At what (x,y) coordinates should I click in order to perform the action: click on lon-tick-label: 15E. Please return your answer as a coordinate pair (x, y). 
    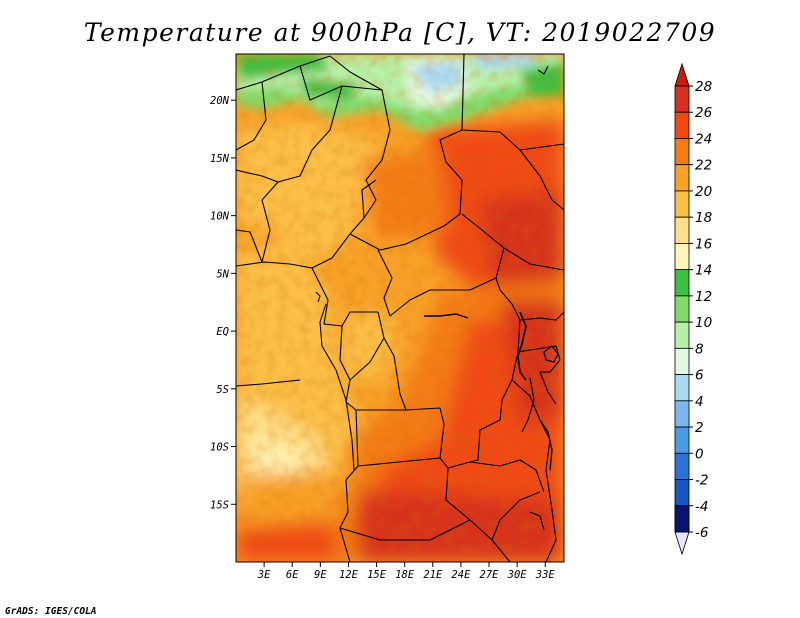
    Looking at the image, I should click on (377, 575).